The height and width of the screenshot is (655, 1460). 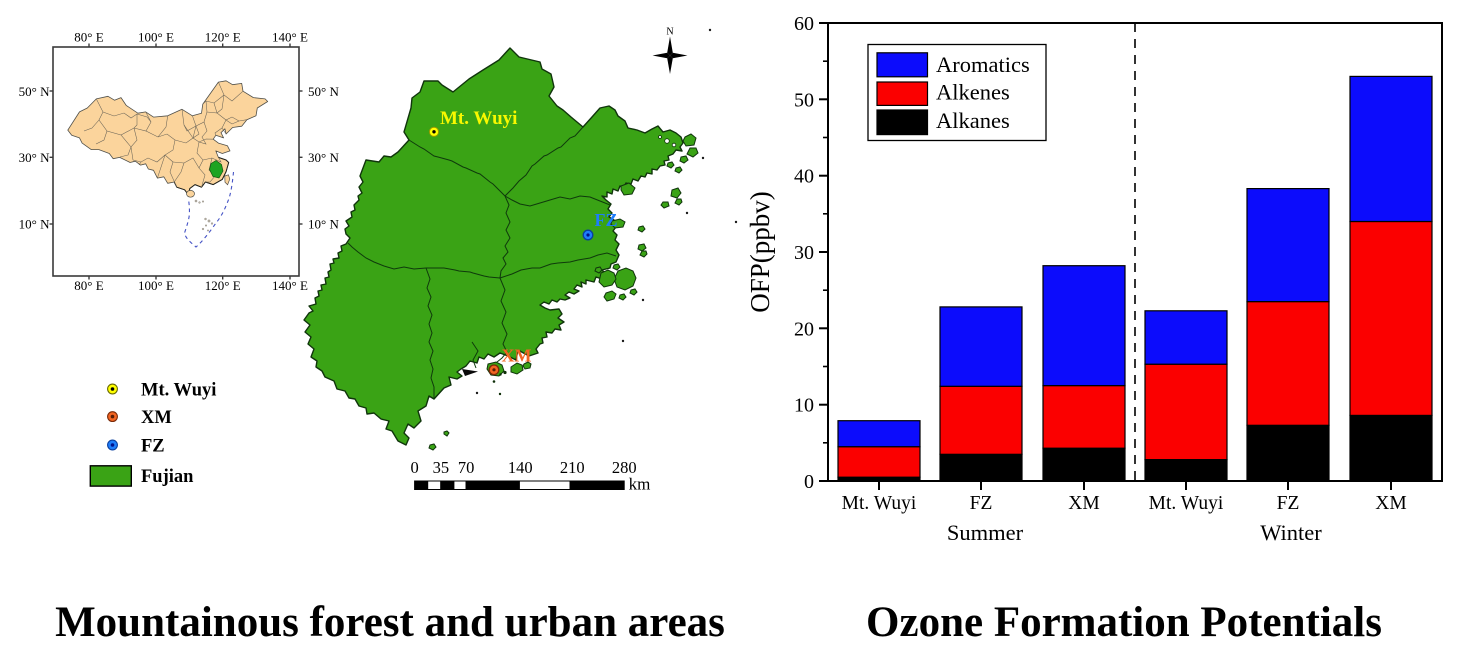 I want to click on svg-text: km, so click(x=640, y=484).